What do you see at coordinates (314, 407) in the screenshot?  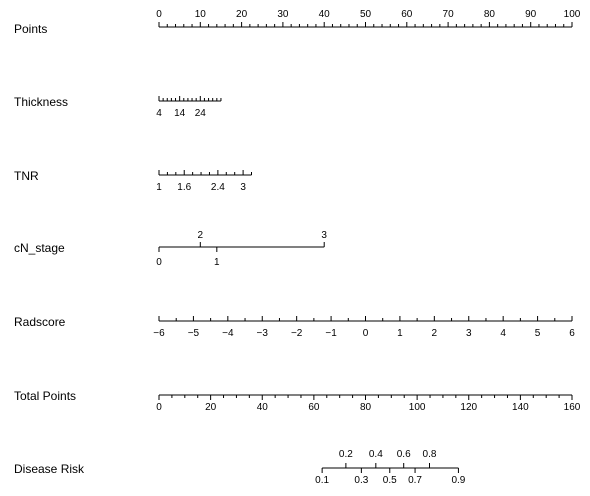 I see `total-points-tick-label: 60` at bounding box center [314, 407].